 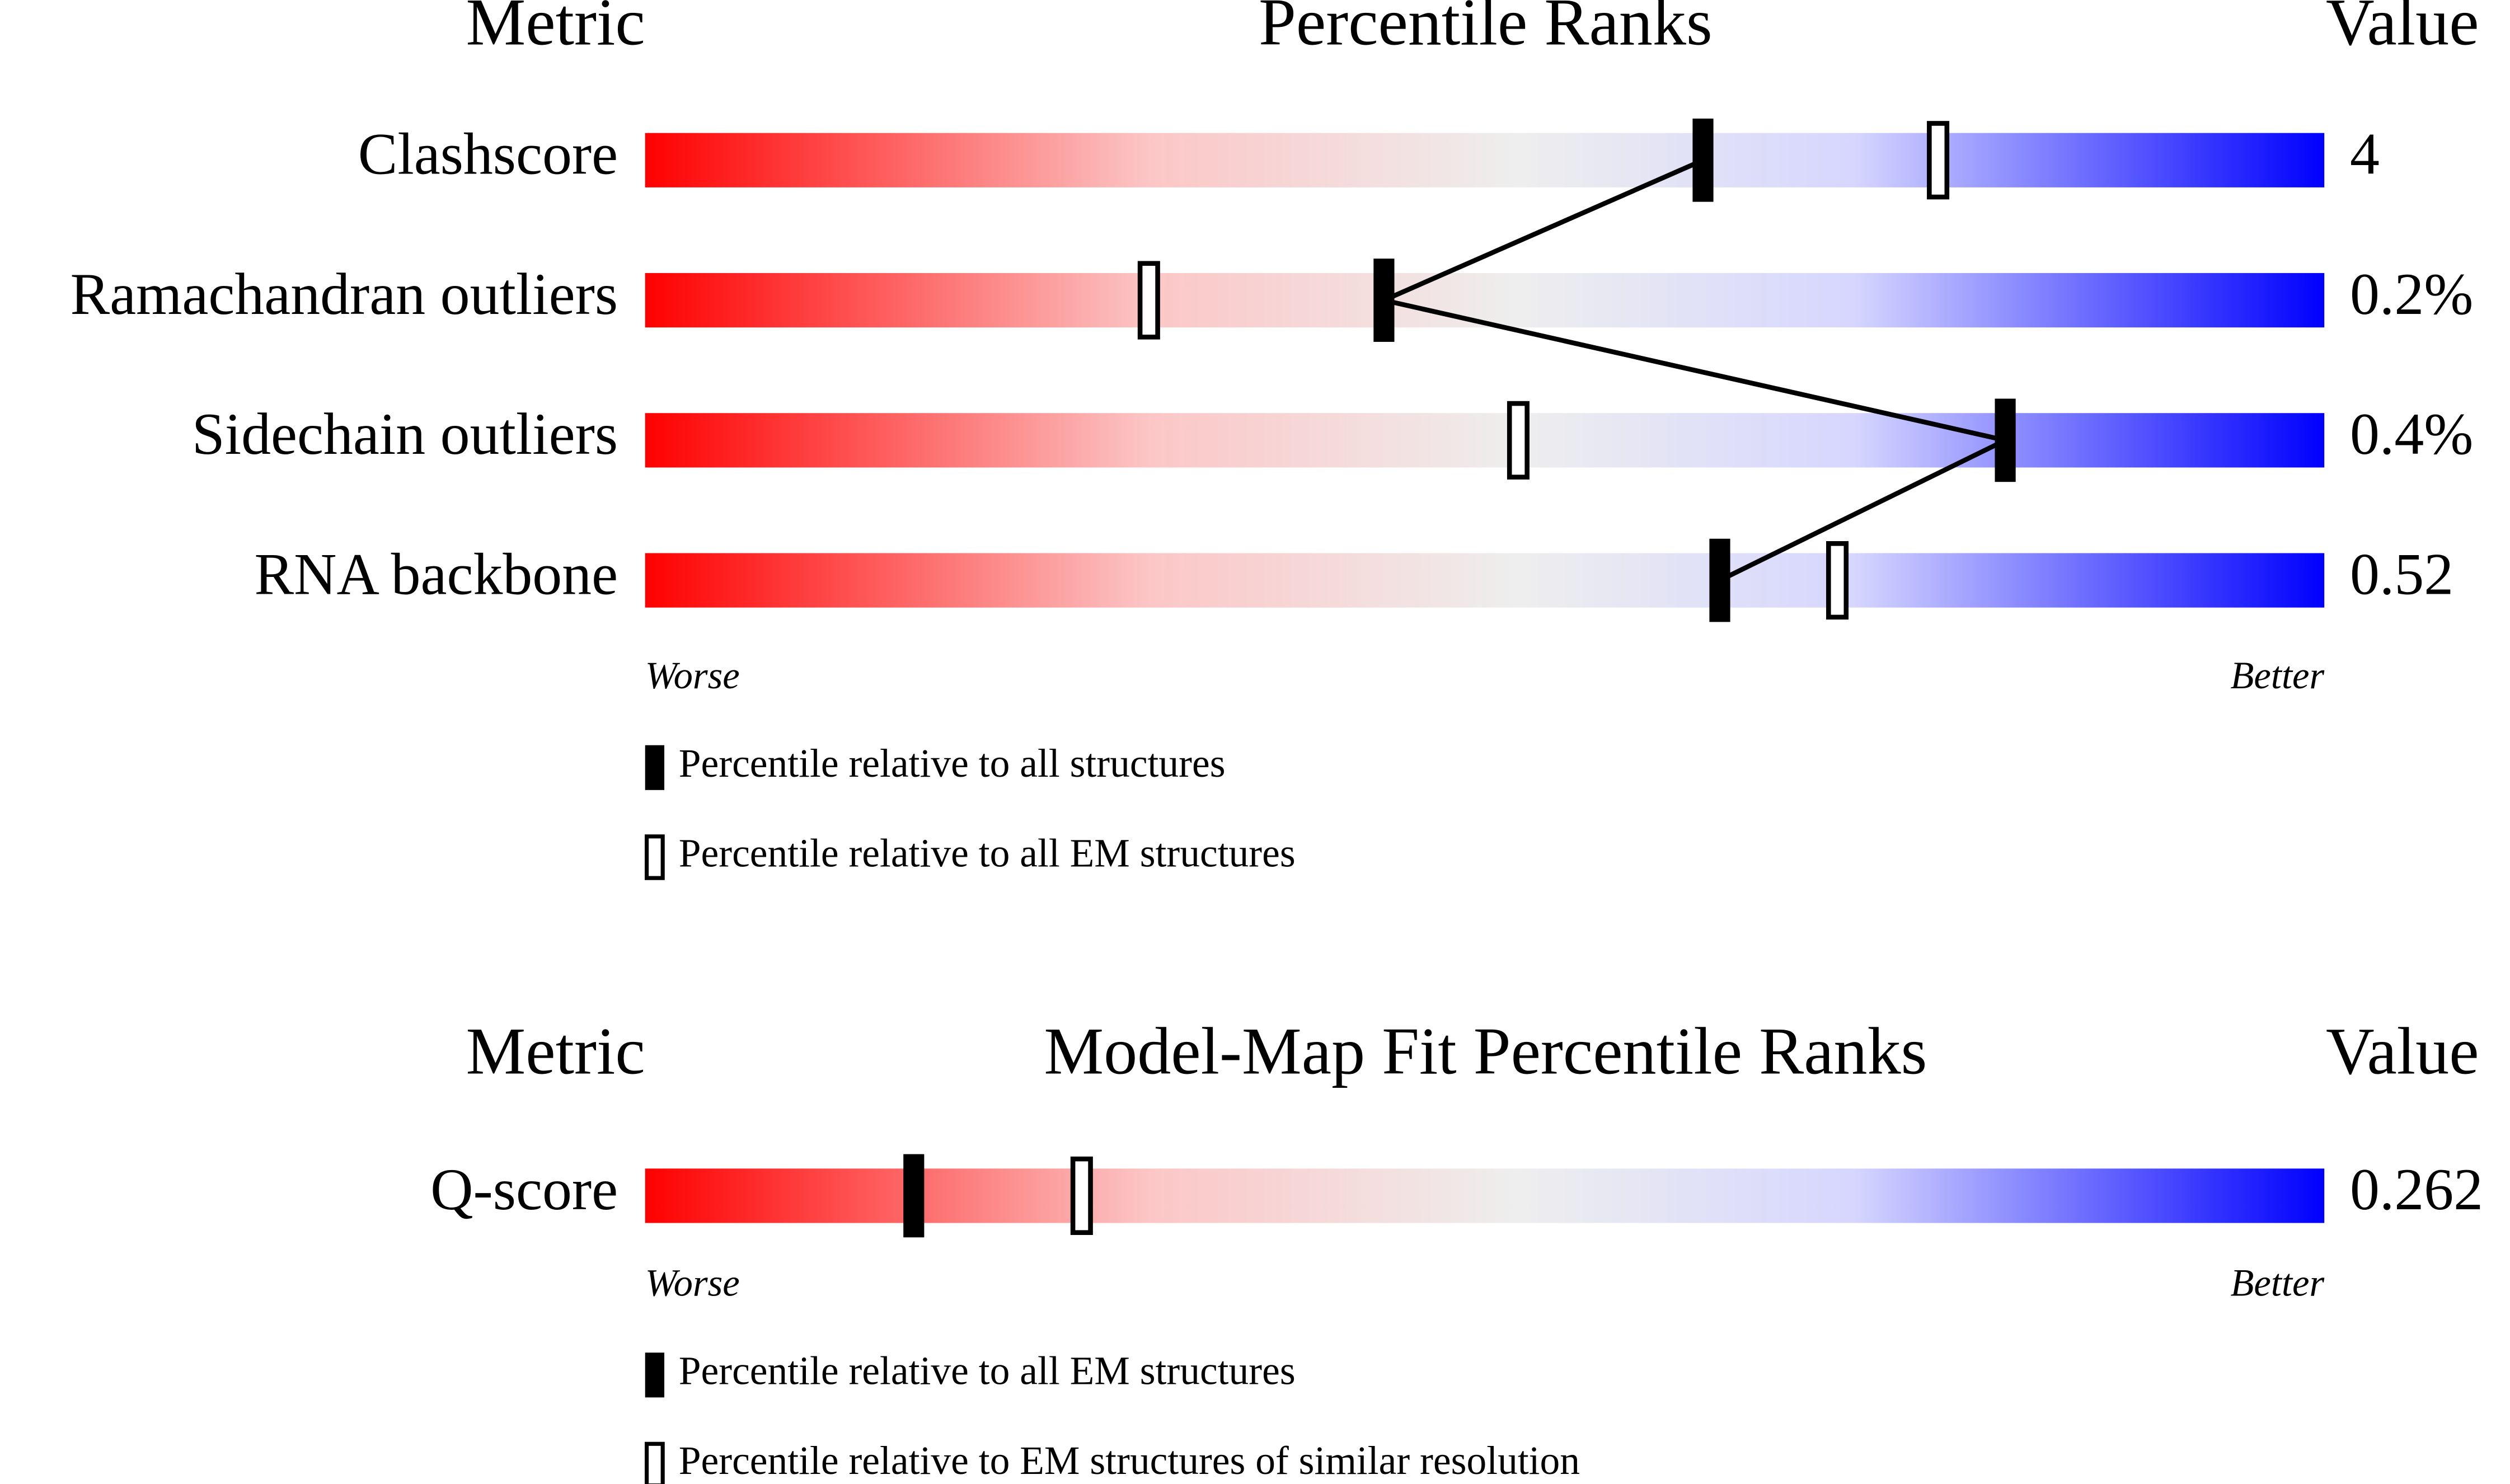 I want to click on metric-value: 0.52, so click(x=2401, y=574).